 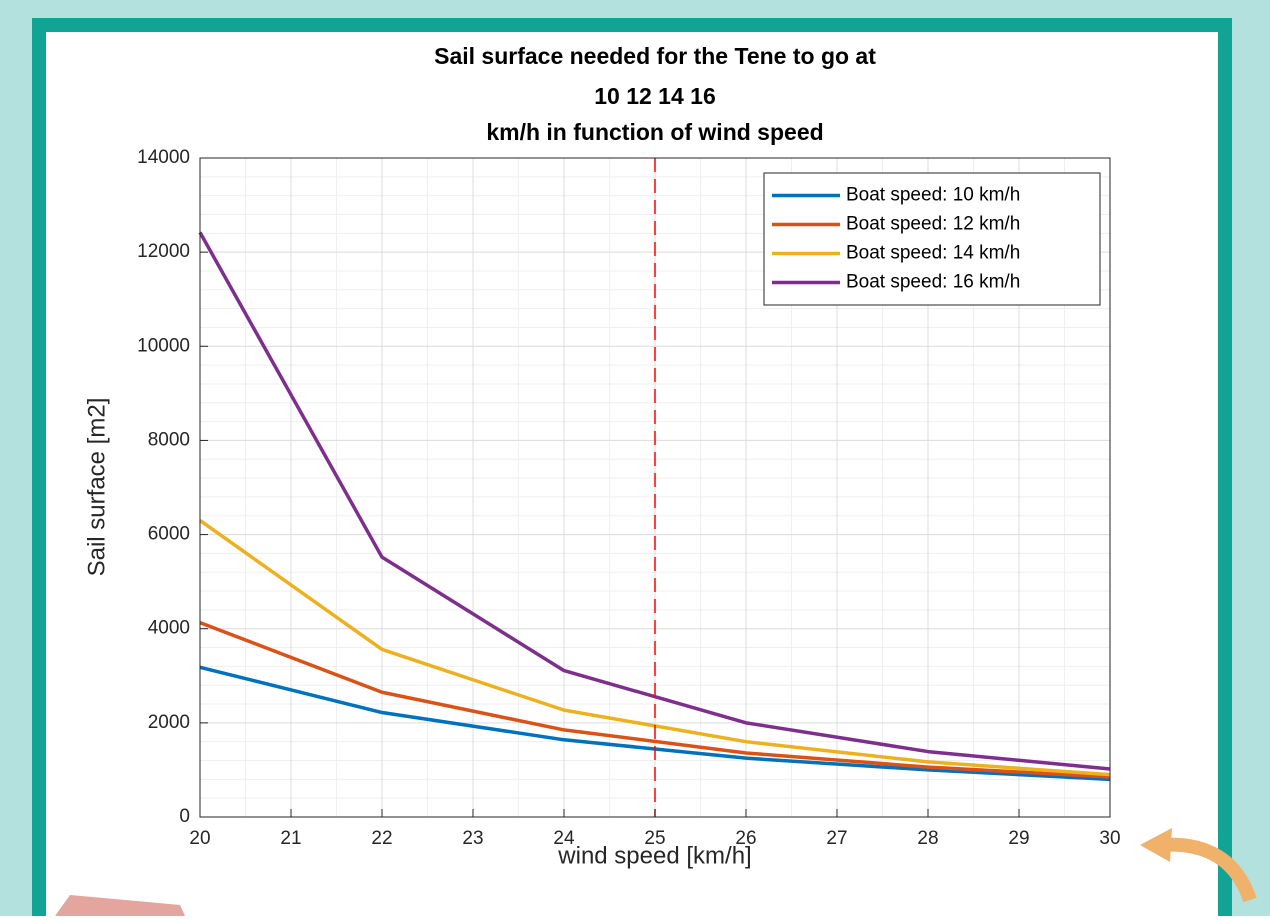 I want to click on y-tick-label: 14000, so click(x=163, y=157).